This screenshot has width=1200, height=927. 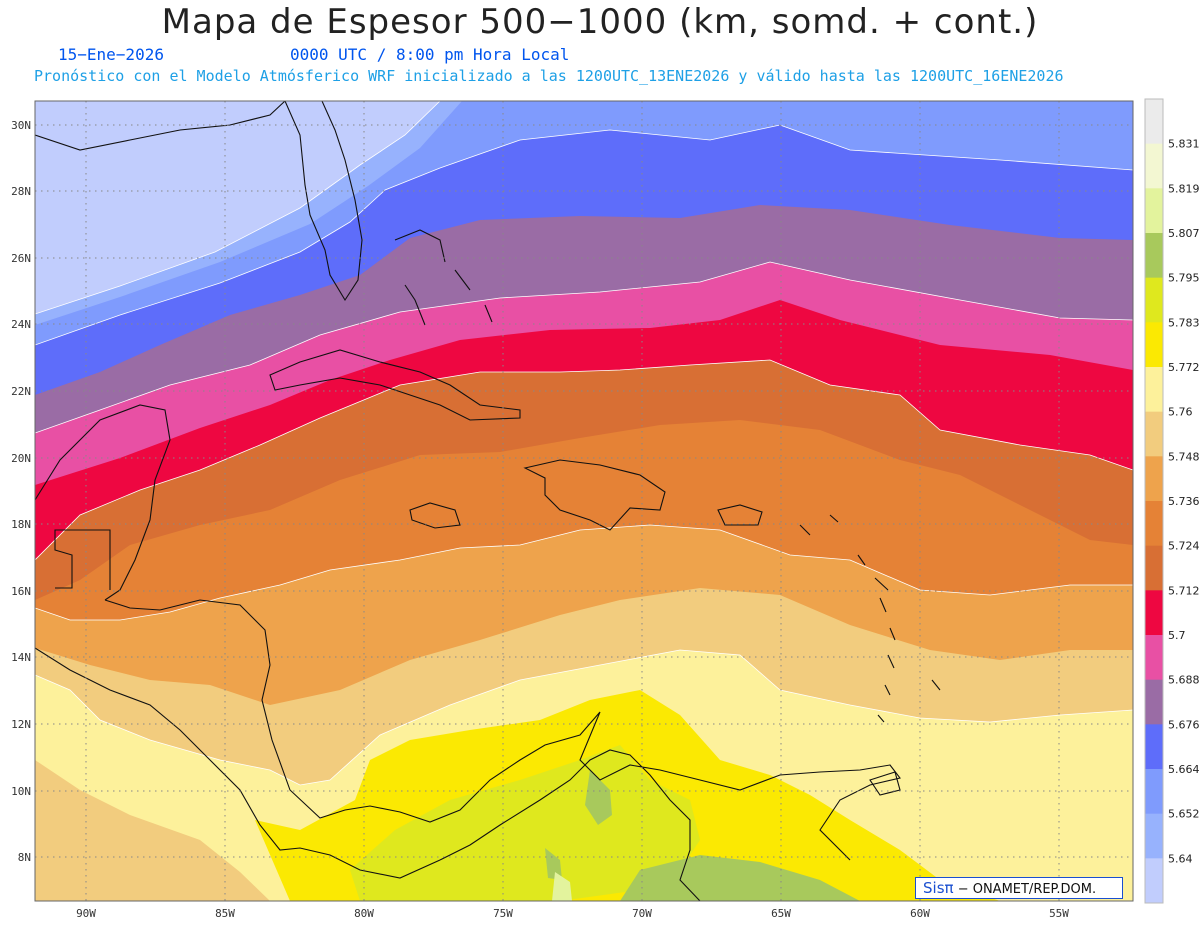 What do you see at coordinates (1059, 913) in the screenshot?
I see `lon-label: 55W` at bounding box center [1059, 913].